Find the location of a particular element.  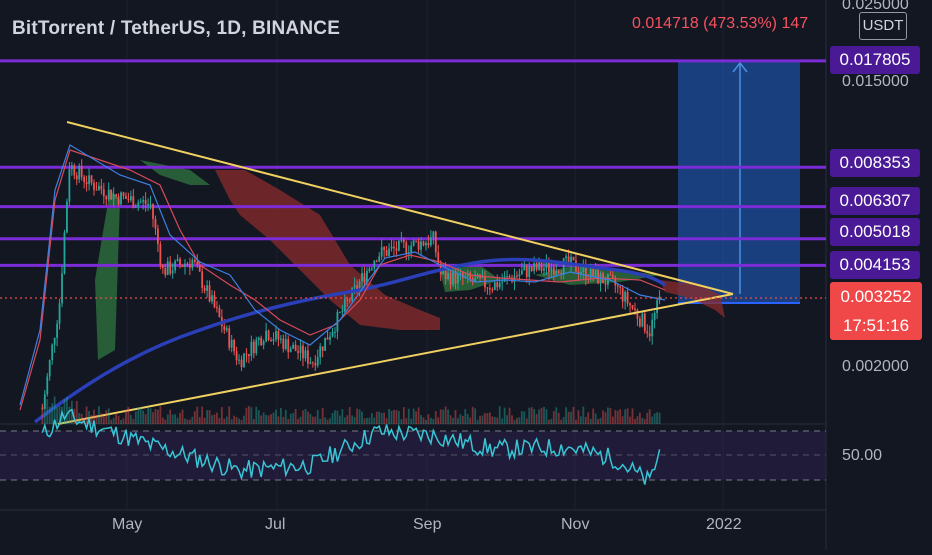

time-tick-may: May is located at coordinates (127, 524).